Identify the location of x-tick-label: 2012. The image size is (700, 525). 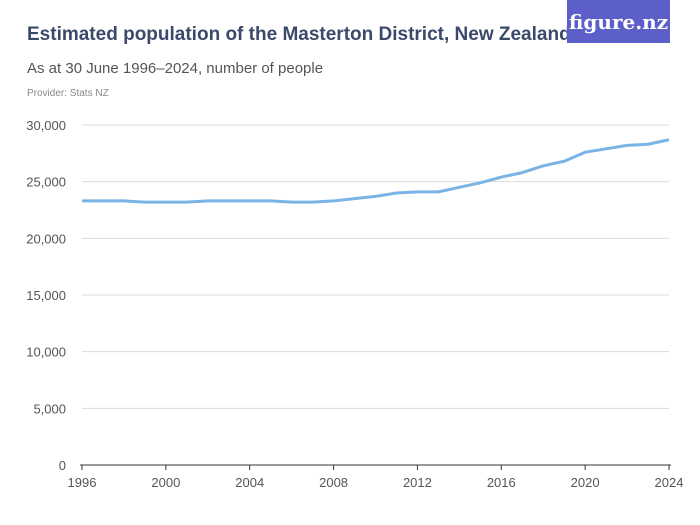
(417, 482).